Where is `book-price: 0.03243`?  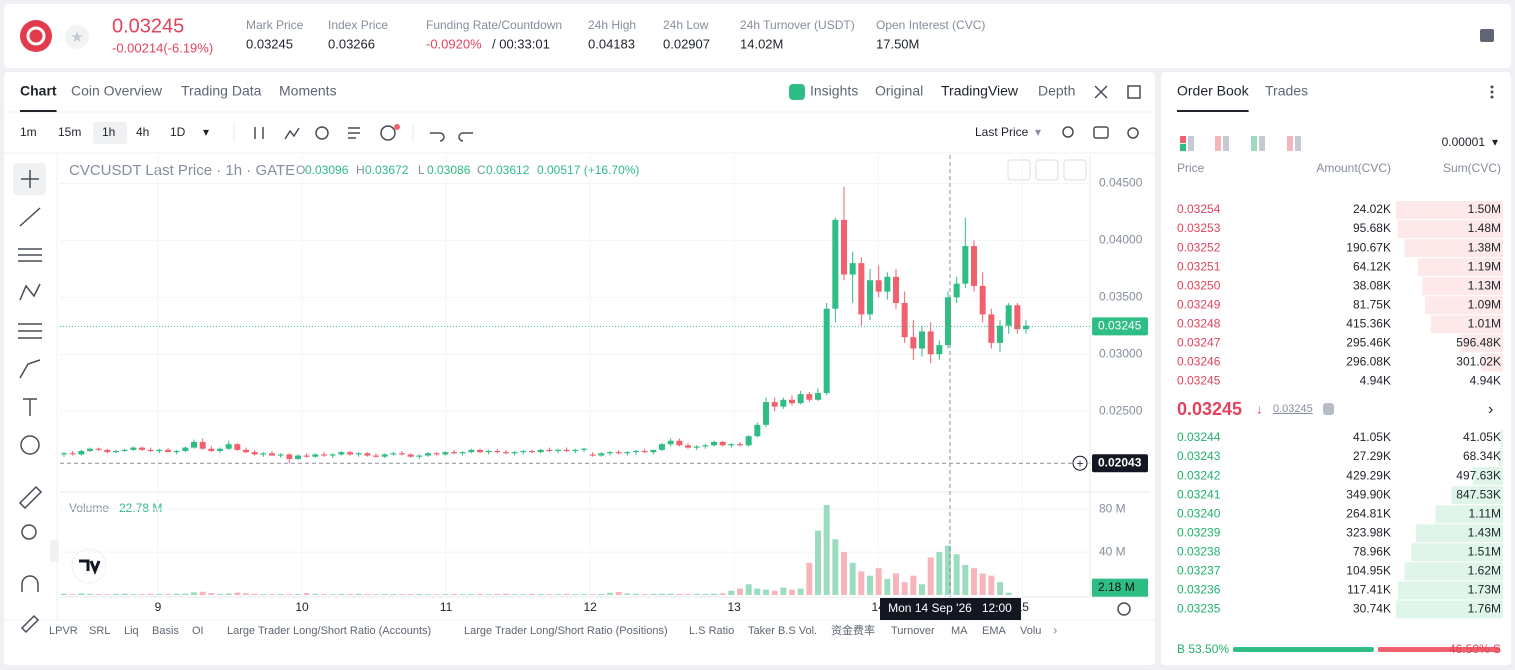
book-price: 0.03243 is located at coordinates (1199, 456).